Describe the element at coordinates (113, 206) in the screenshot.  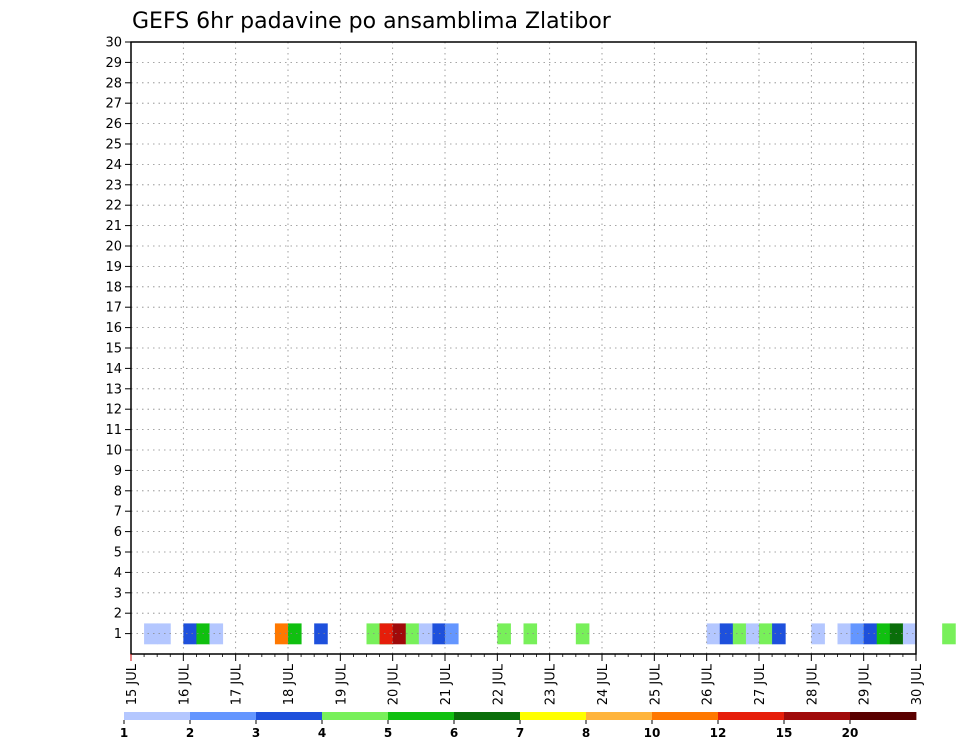
I see `y-tick-label: 22` at that location.